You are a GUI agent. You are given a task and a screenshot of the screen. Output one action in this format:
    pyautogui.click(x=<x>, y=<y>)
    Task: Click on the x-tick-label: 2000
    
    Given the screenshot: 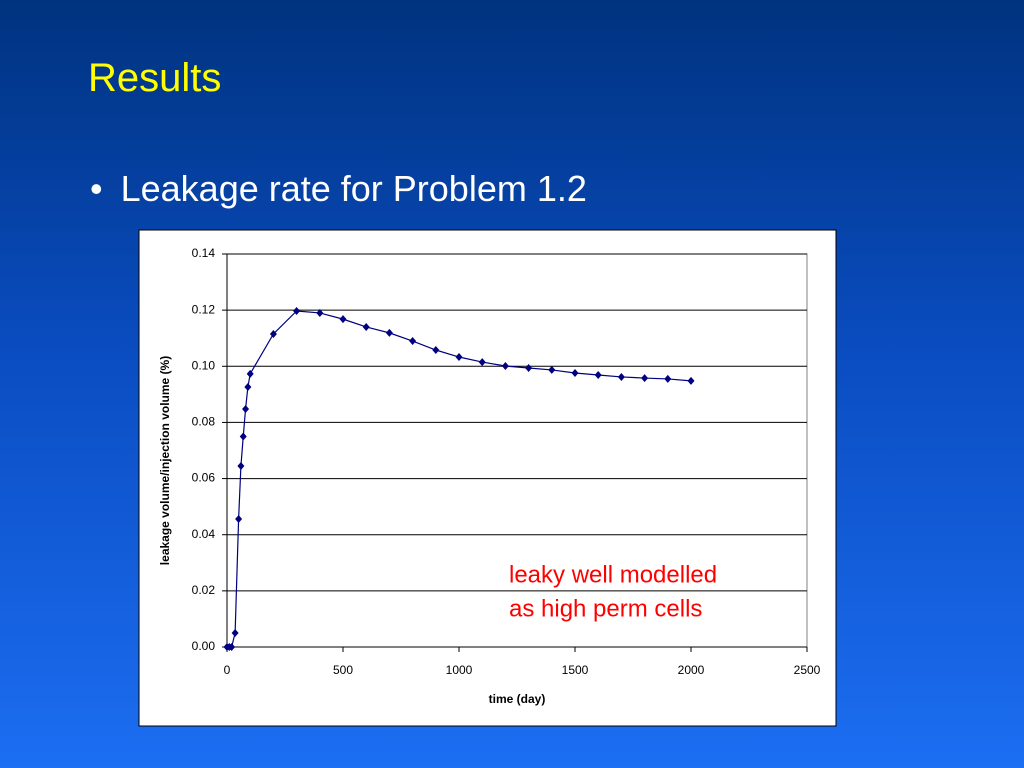 What is the action you would take?
    pyautogui.click(x=691, y=670)
    